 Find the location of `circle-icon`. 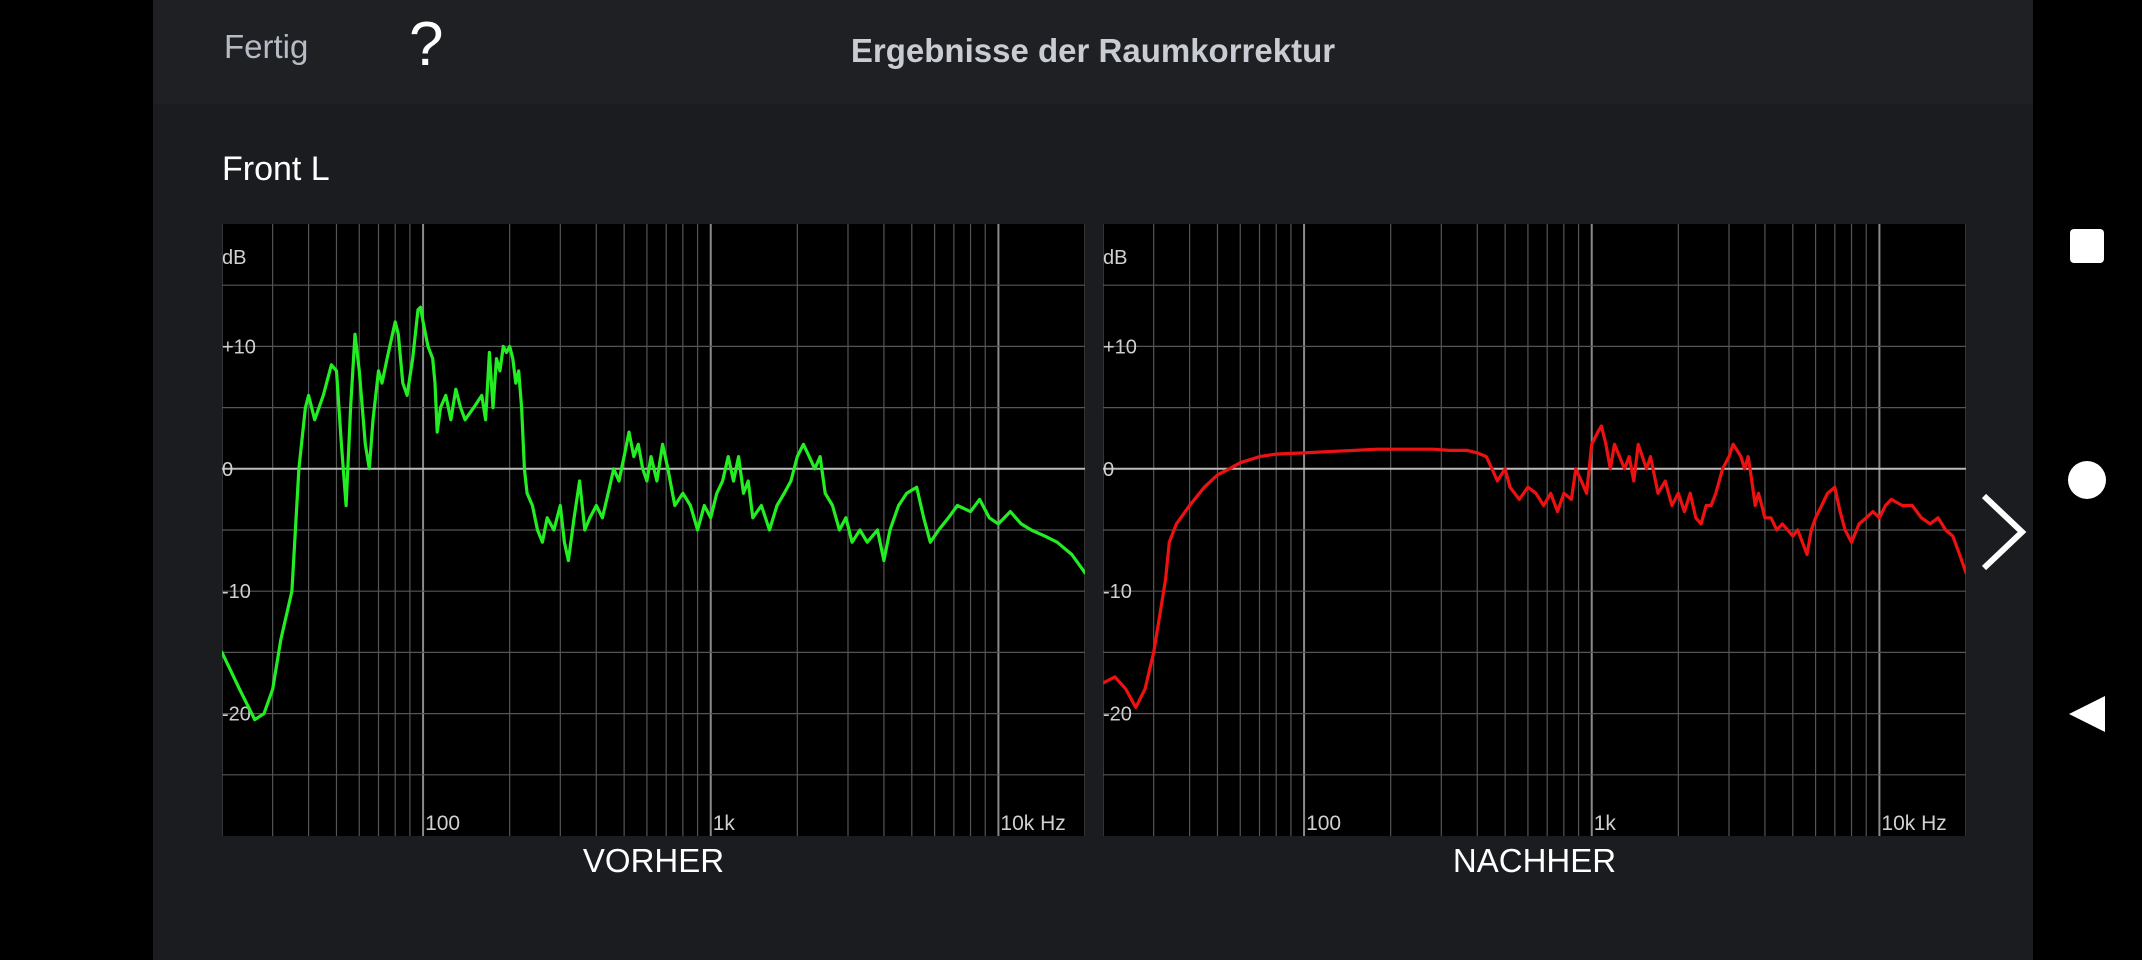

circle-icon is located at coordinates (2087, 480).